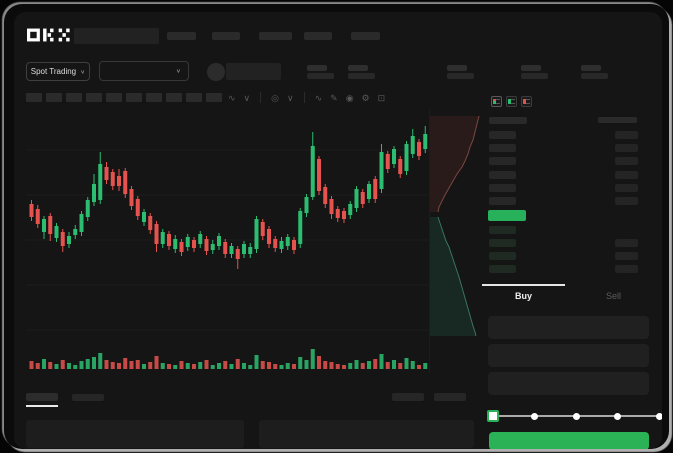  I want to click on orders-tab-underline, so click(42, 406).